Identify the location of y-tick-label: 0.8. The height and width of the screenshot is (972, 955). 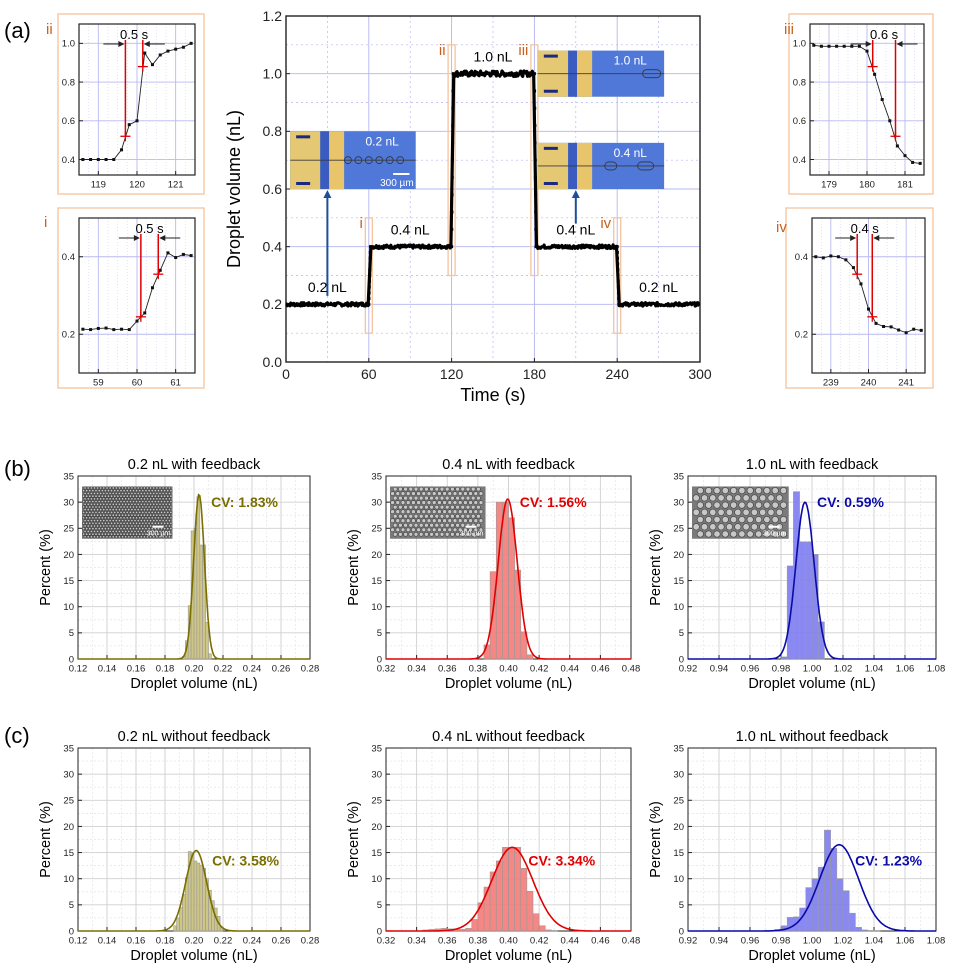
(273, 131).